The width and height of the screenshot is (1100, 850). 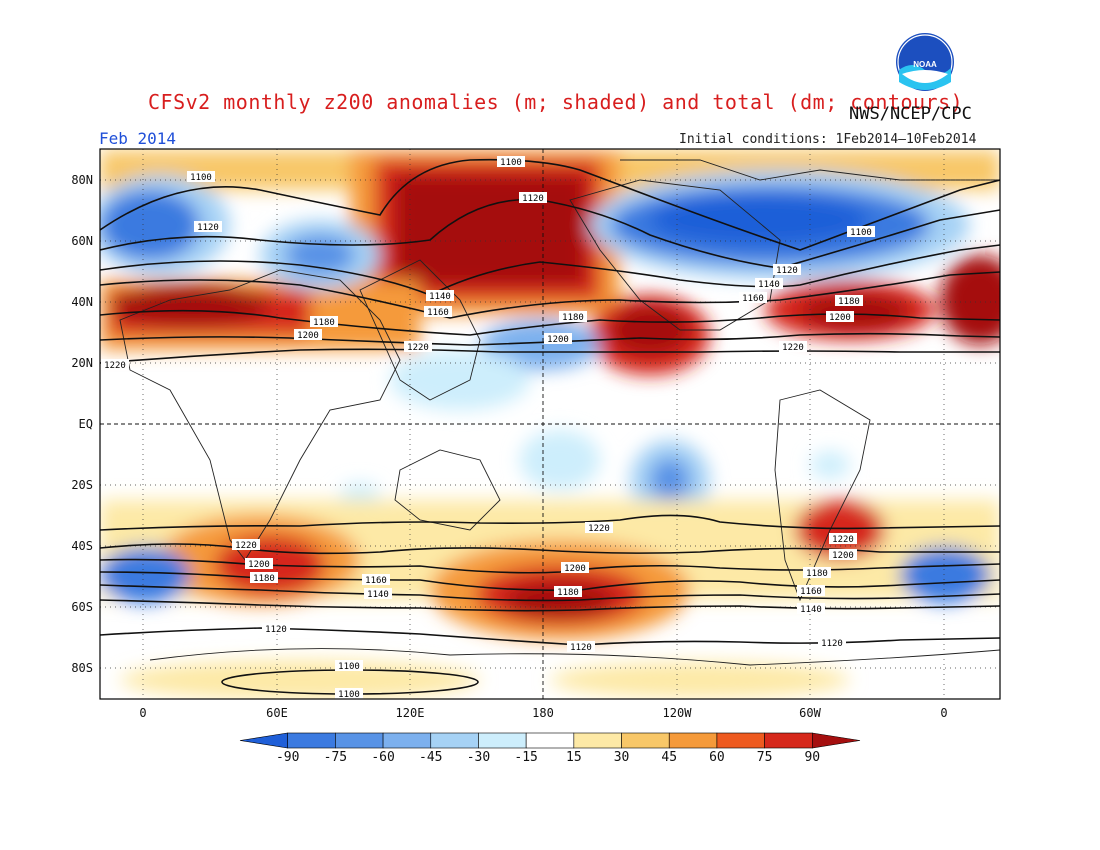 What do you see at coordinates (82, 485) in the screenshot?
I see `lat-label: 20S` at bounding box center [82, 485].